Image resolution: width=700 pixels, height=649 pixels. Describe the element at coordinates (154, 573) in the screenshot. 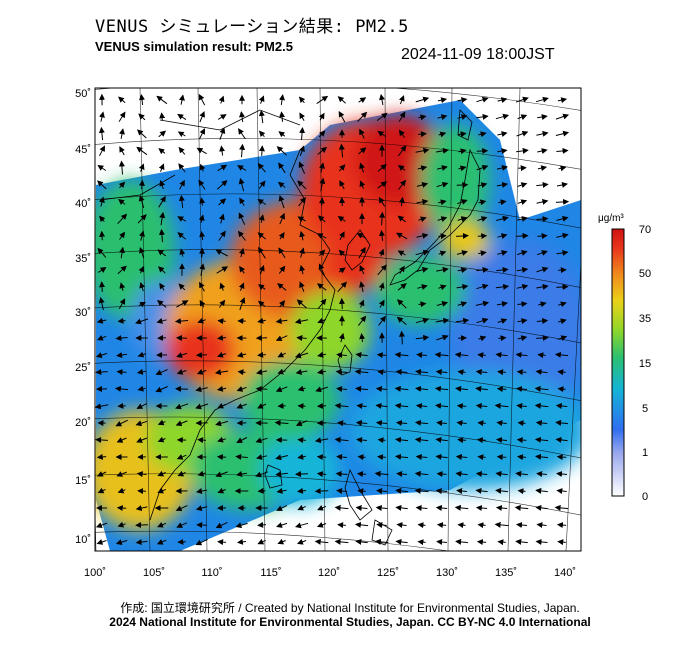

I see `lon-label-105: 105˚` at that location.